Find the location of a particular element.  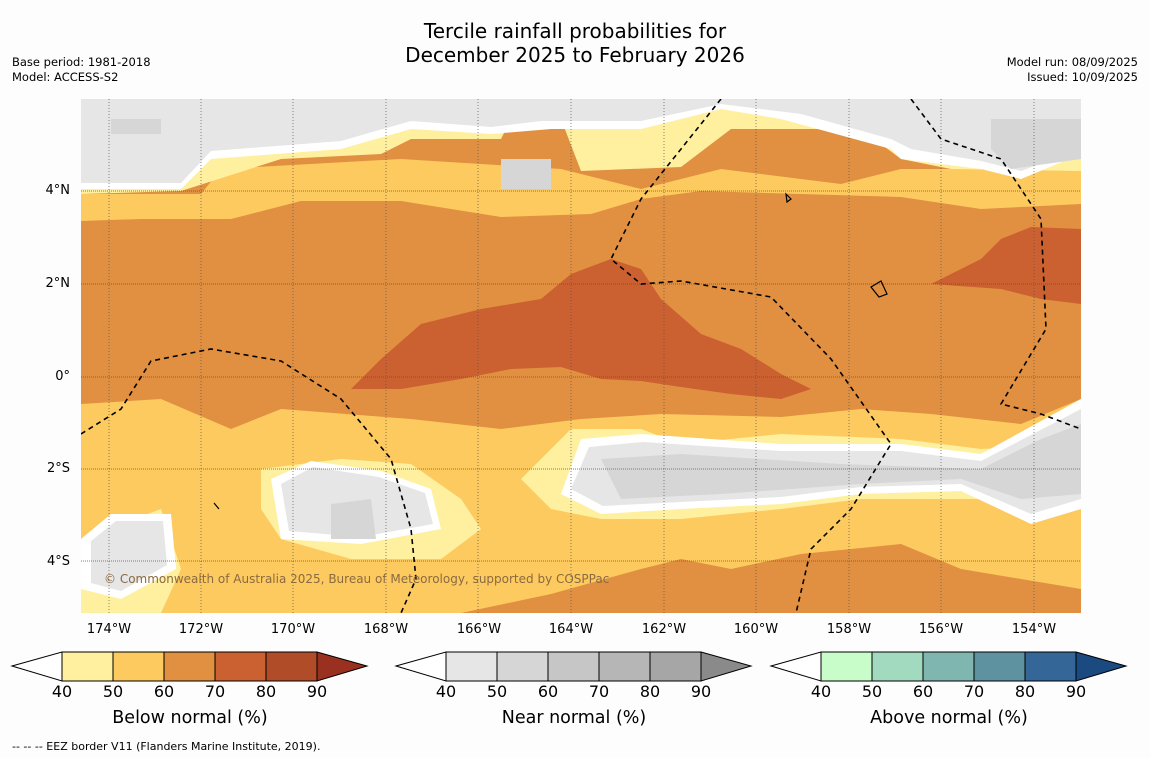

cb-above-label: 80 is located at coordinates (1025, 691).